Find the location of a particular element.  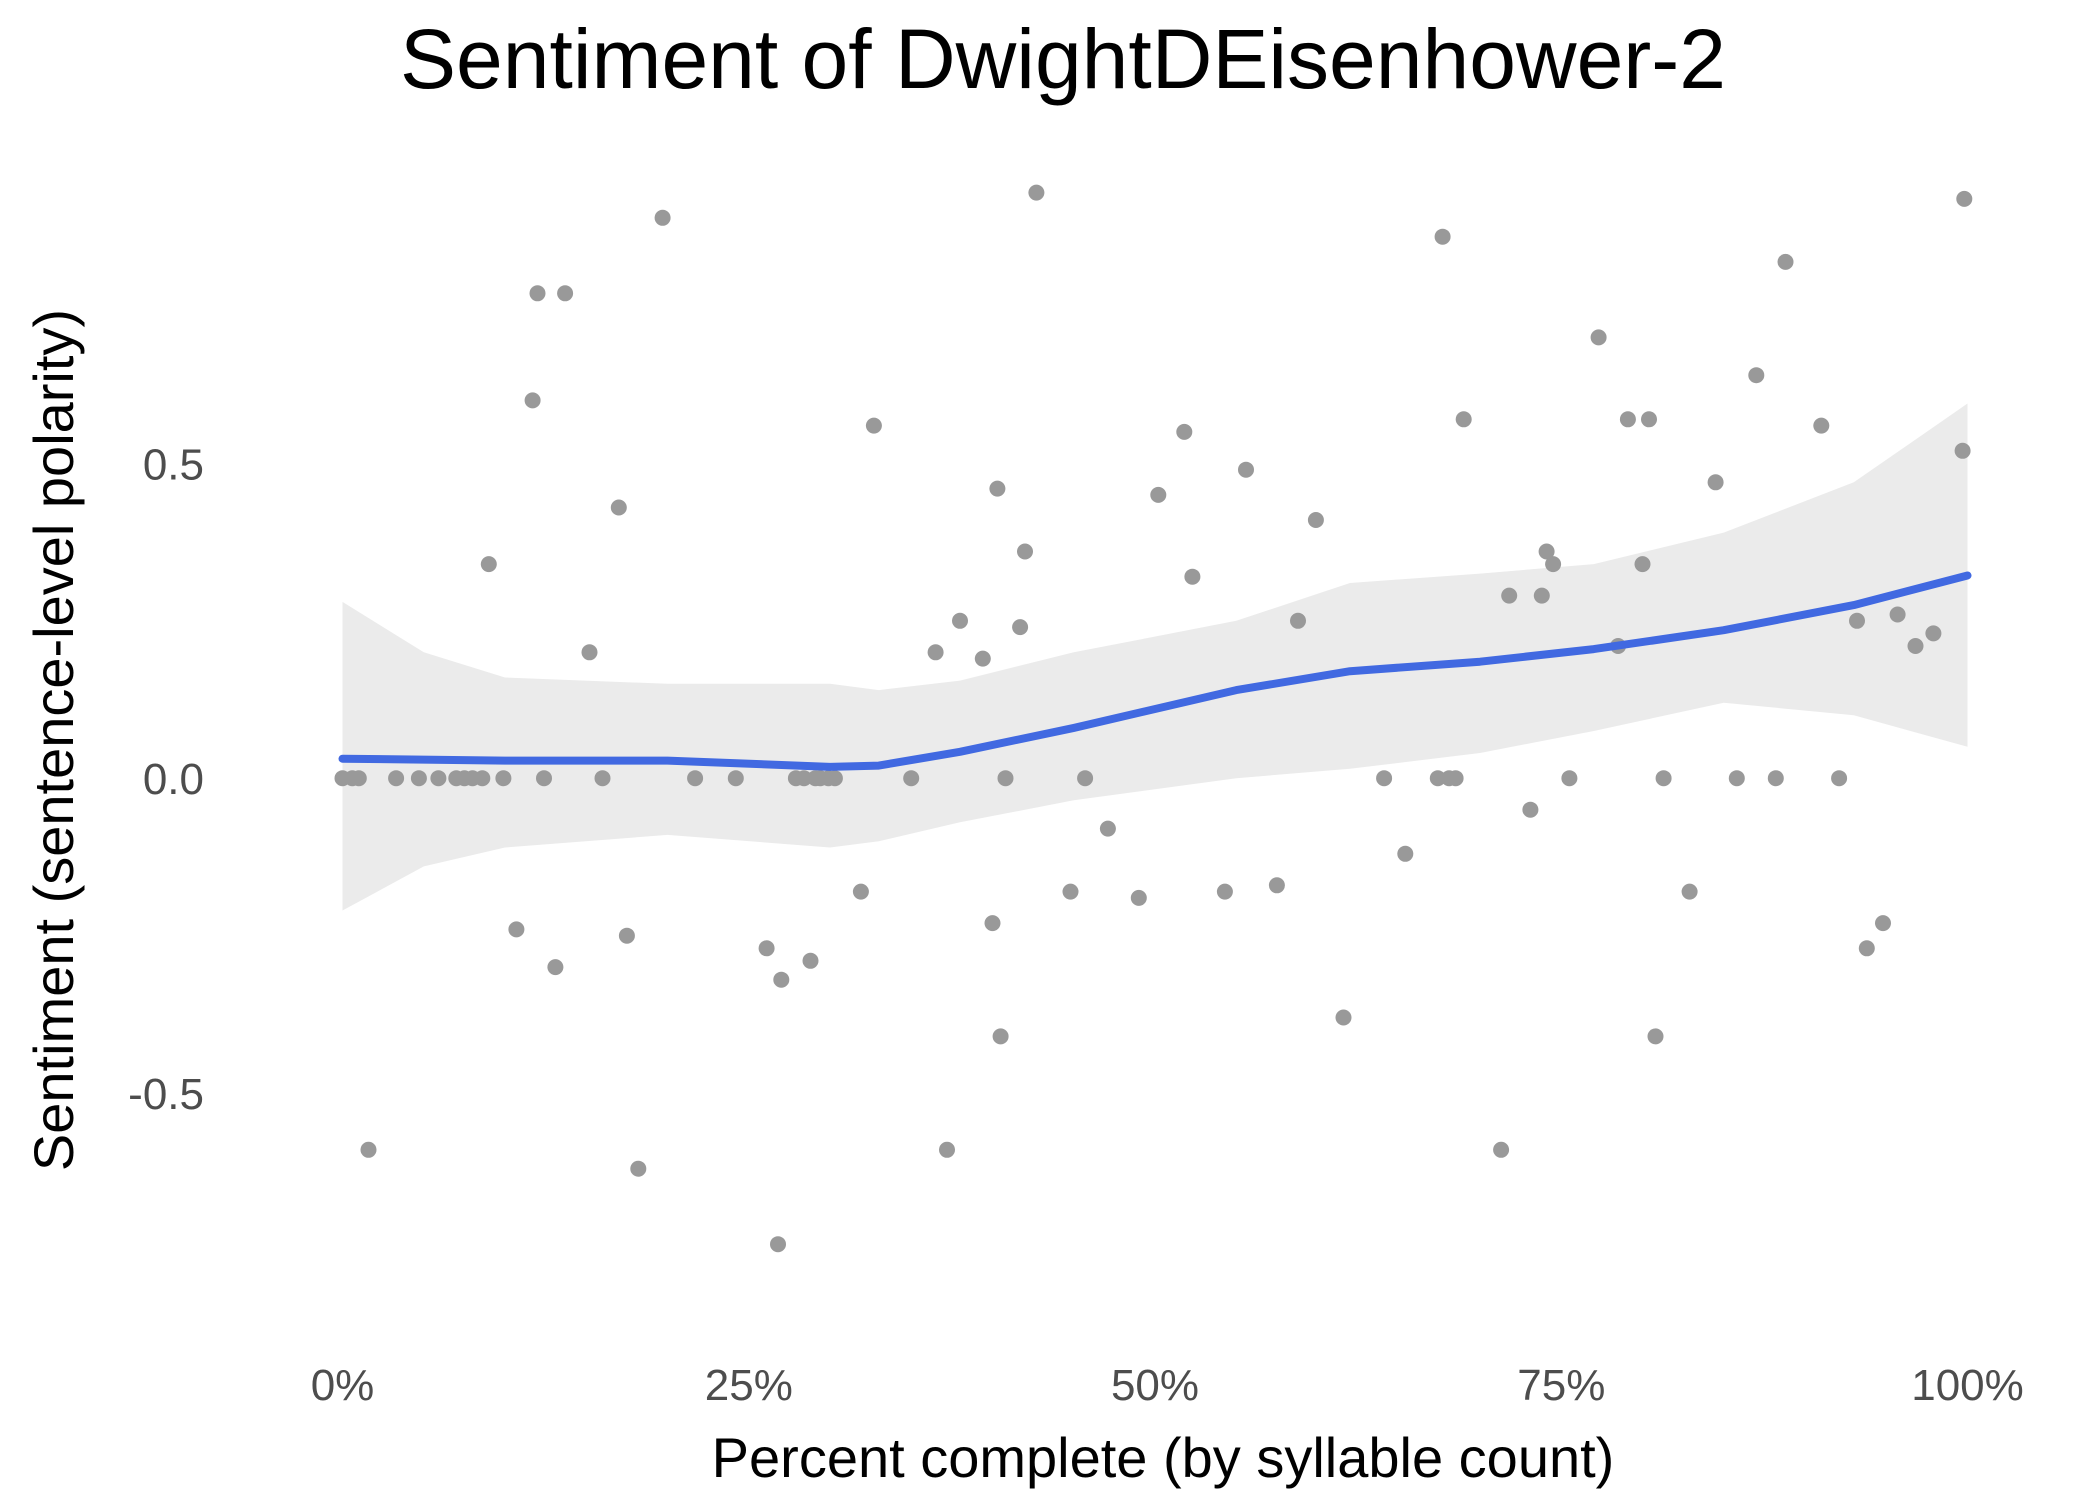

x-tick-label: 0% is located at coordinates (343, 1385).